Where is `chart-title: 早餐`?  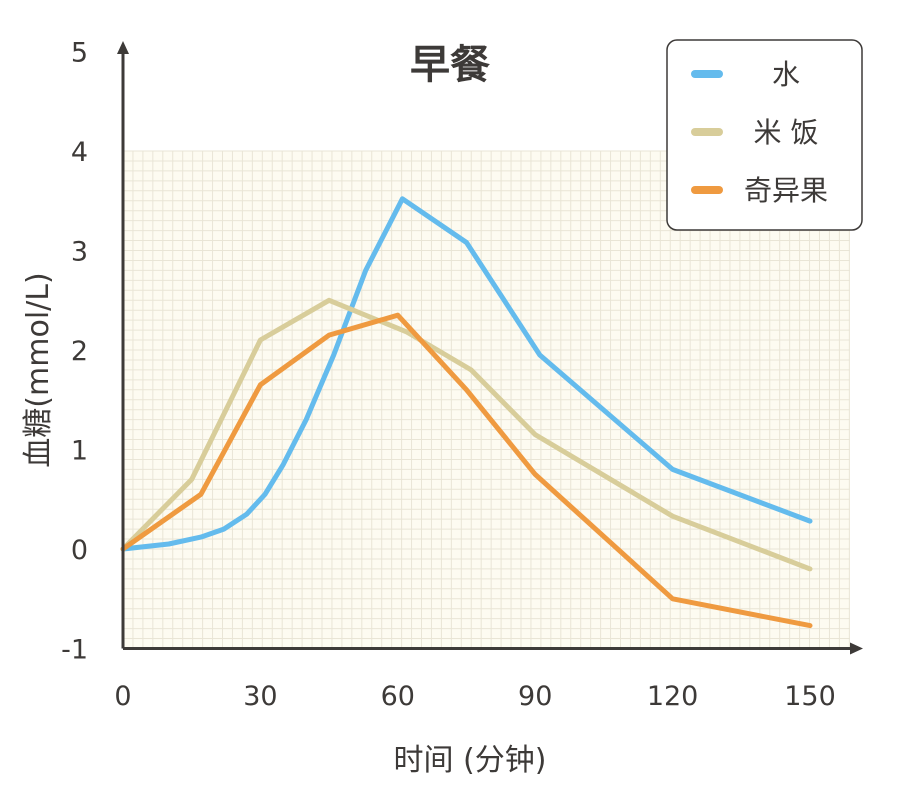
chart-title: 早餐 is located at coordinates (450, 65).